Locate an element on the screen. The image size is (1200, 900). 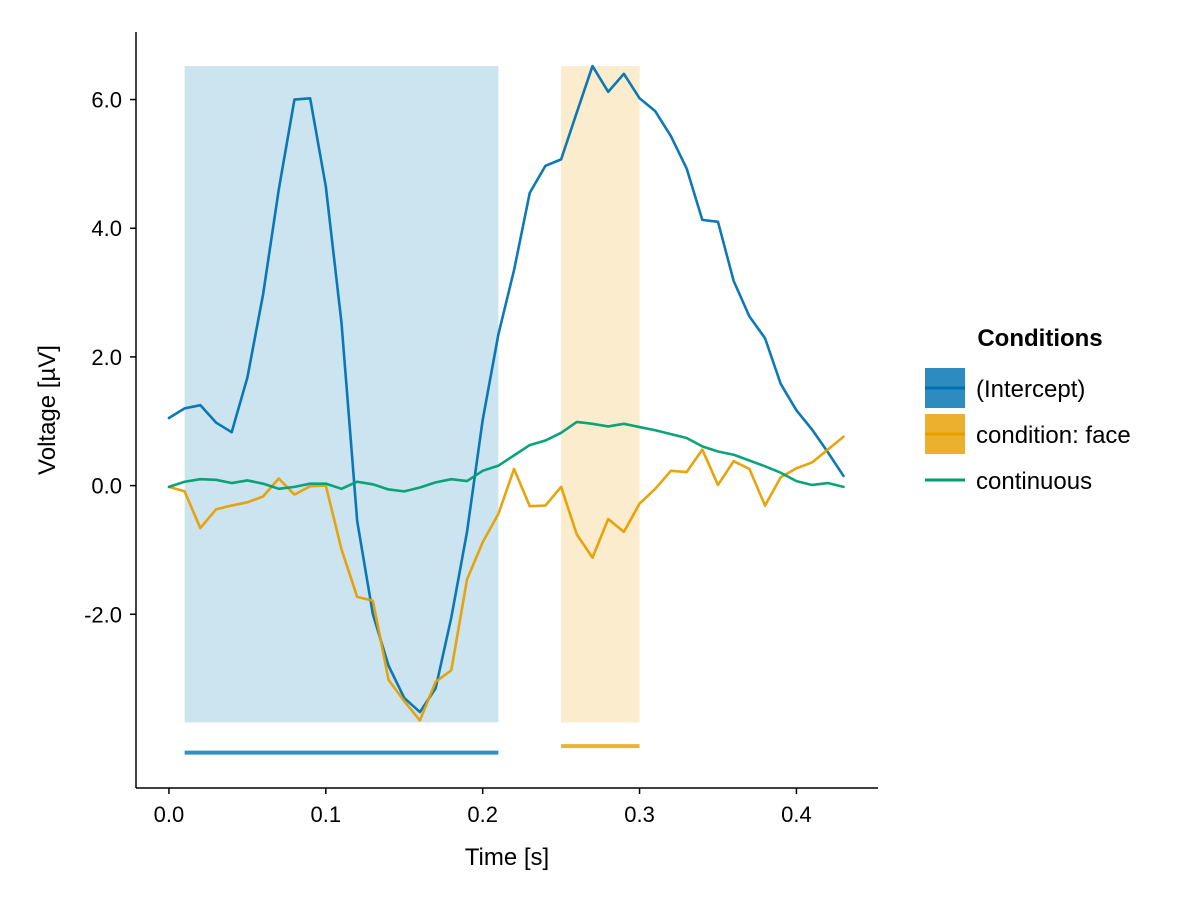
legend-title: Conditions is located at coordinates (1039, 338).